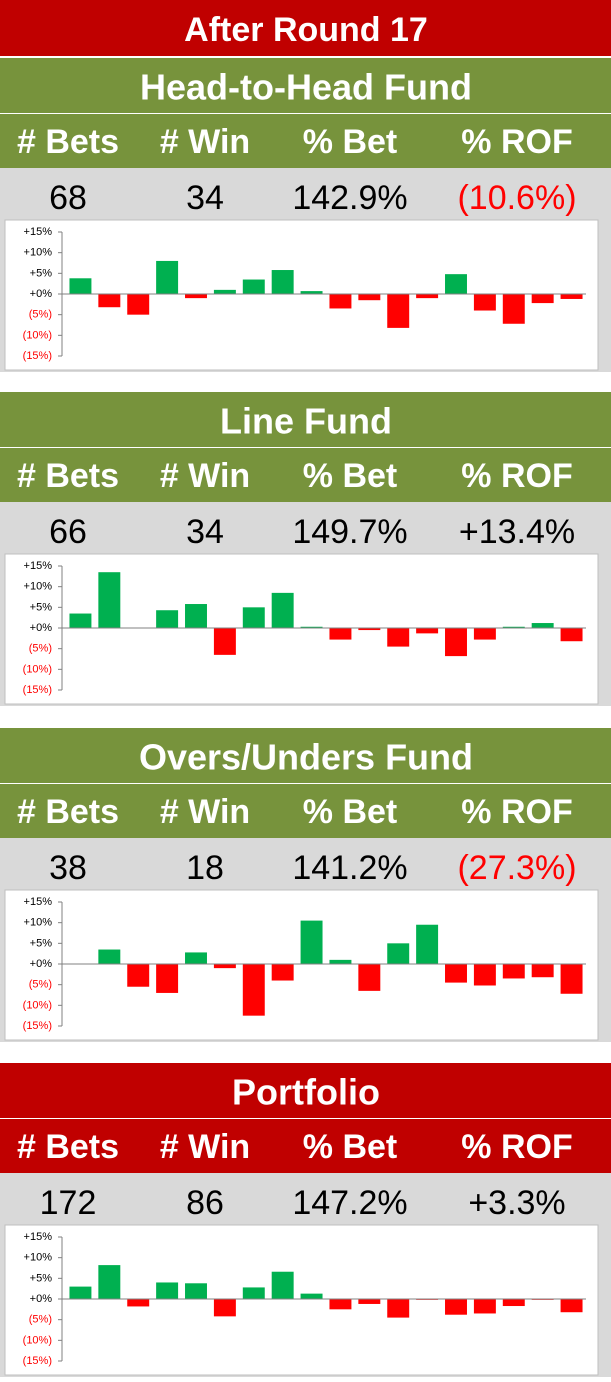  What do you see at coordinates (68, 198) in the screenshot?
I see `stat-value: 68` at bounding box center [68, 198].